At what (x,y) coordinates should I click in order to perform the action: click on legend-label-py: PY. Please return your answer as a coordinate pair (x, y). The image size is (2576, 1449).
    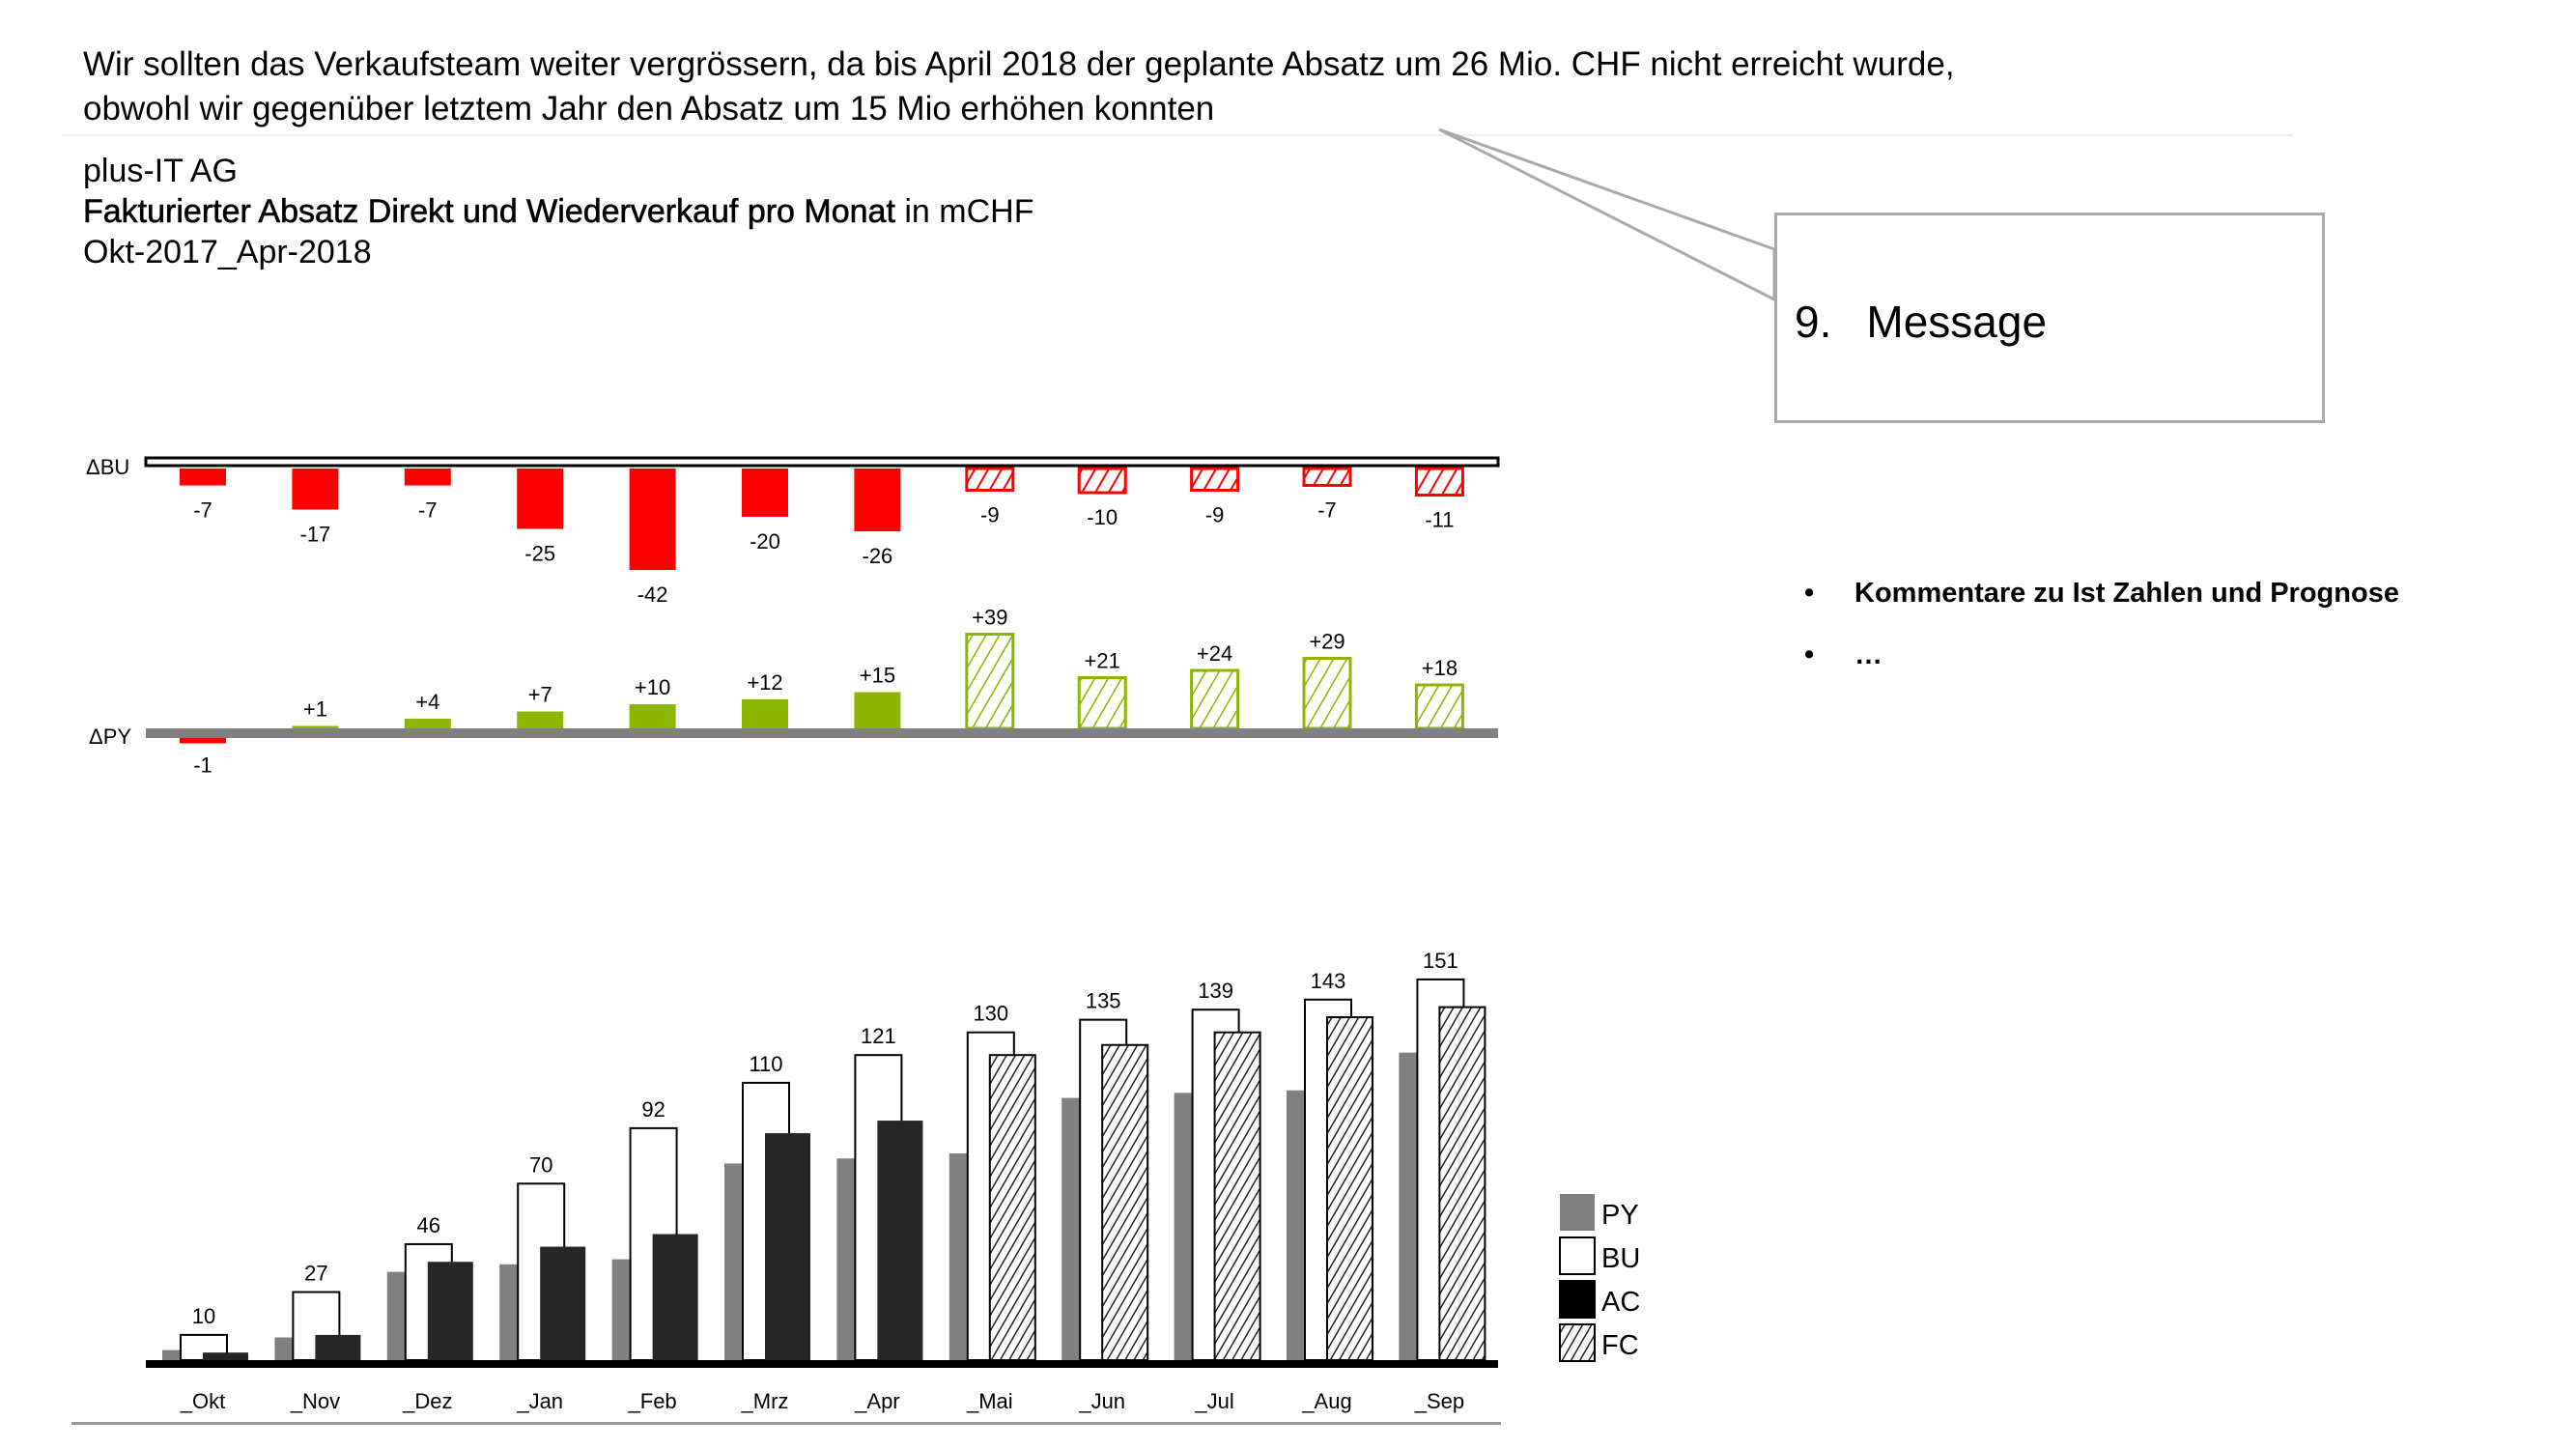
    Looking at the image, I should click on (1620, 1215).